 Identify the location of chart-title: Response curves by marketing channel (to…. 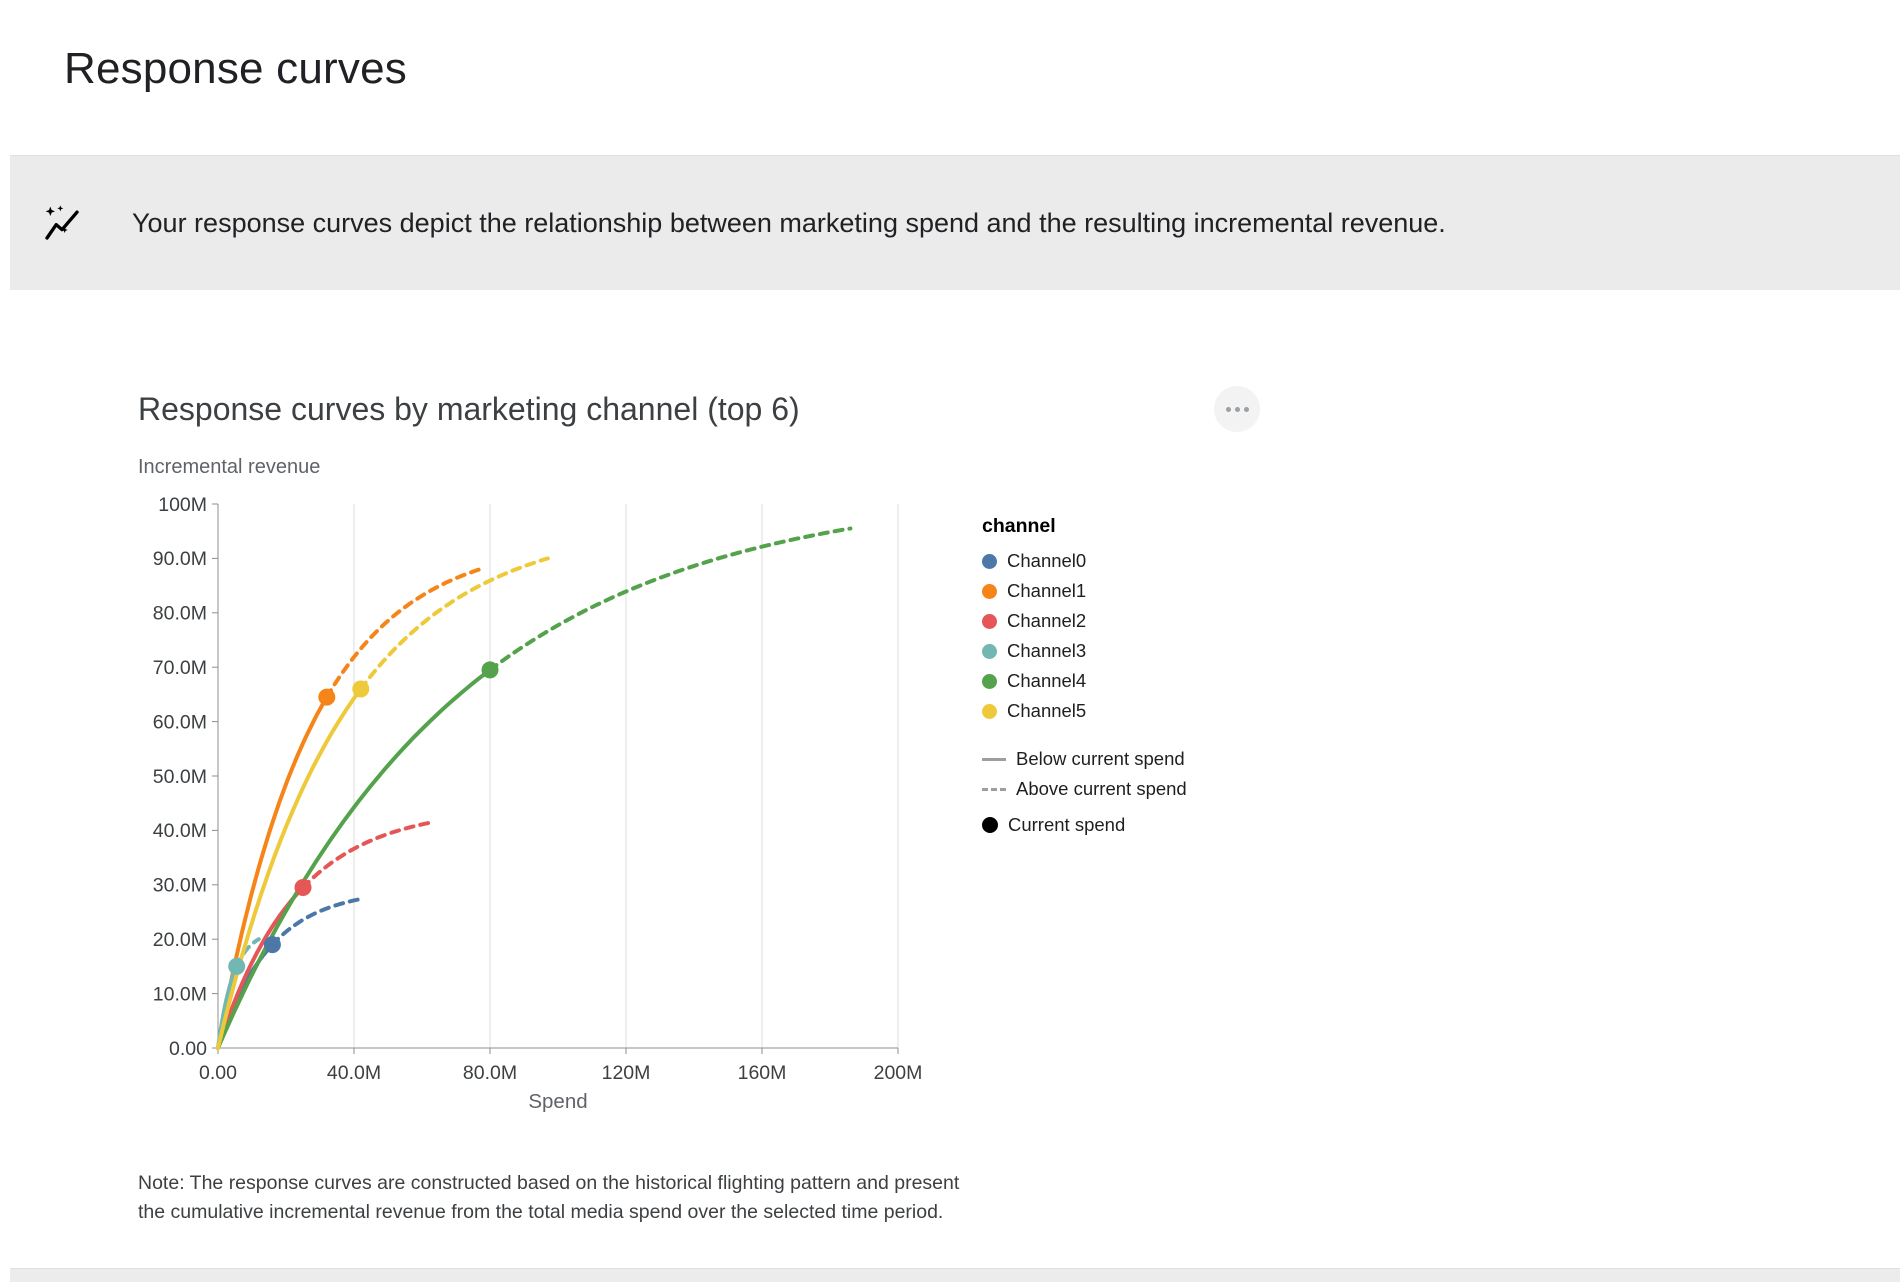
(469, 408).